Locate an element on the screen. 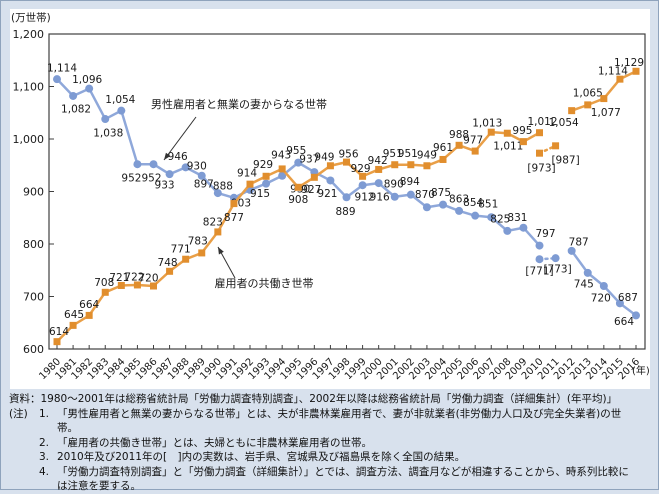  data-point-label: 645 is located at coordinates (74, 315).